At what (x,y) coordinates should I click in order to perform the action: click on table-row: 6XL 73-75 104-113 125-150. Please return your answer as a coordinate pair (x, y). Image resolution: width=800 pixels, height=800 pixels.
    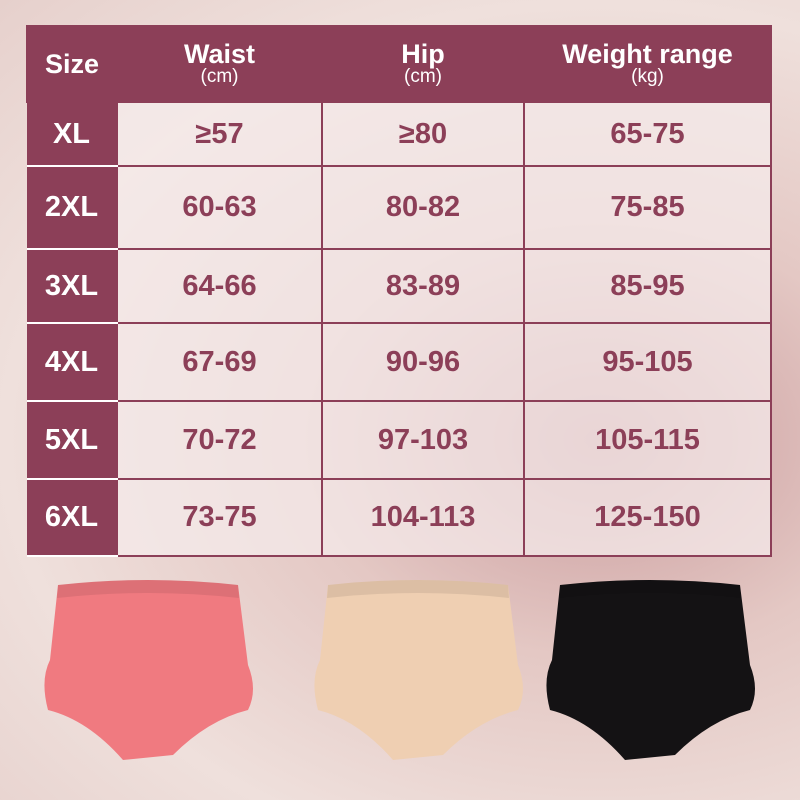
    Looking at the image, I should click on (399, 517).